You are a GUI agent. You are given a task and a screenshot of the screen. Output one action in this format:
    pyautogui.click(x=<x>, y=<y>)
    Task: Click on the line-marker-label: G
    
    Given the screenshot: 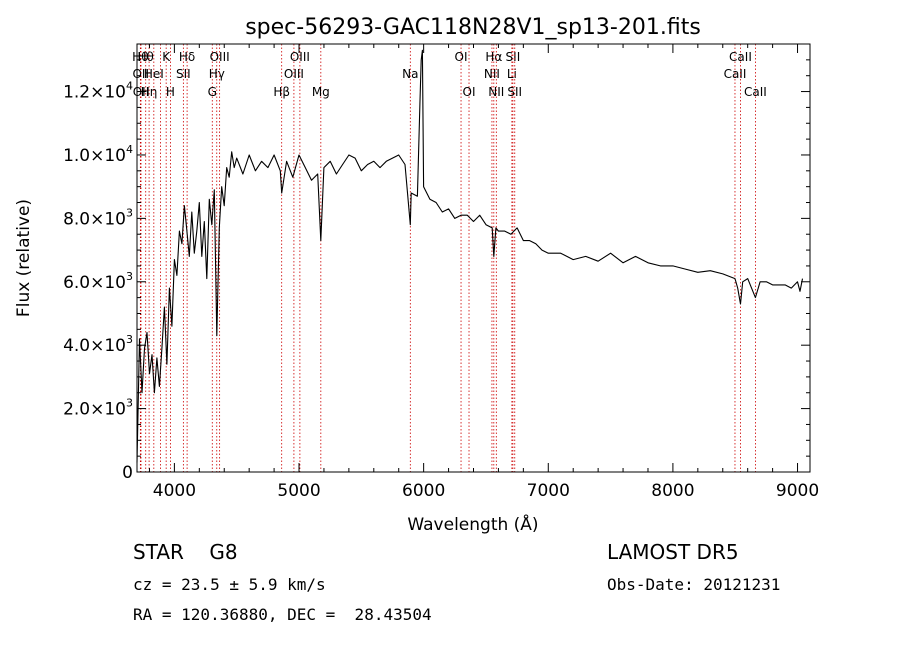 What is the action you would take?
    pyautogui.click(x=212, y=92)
    